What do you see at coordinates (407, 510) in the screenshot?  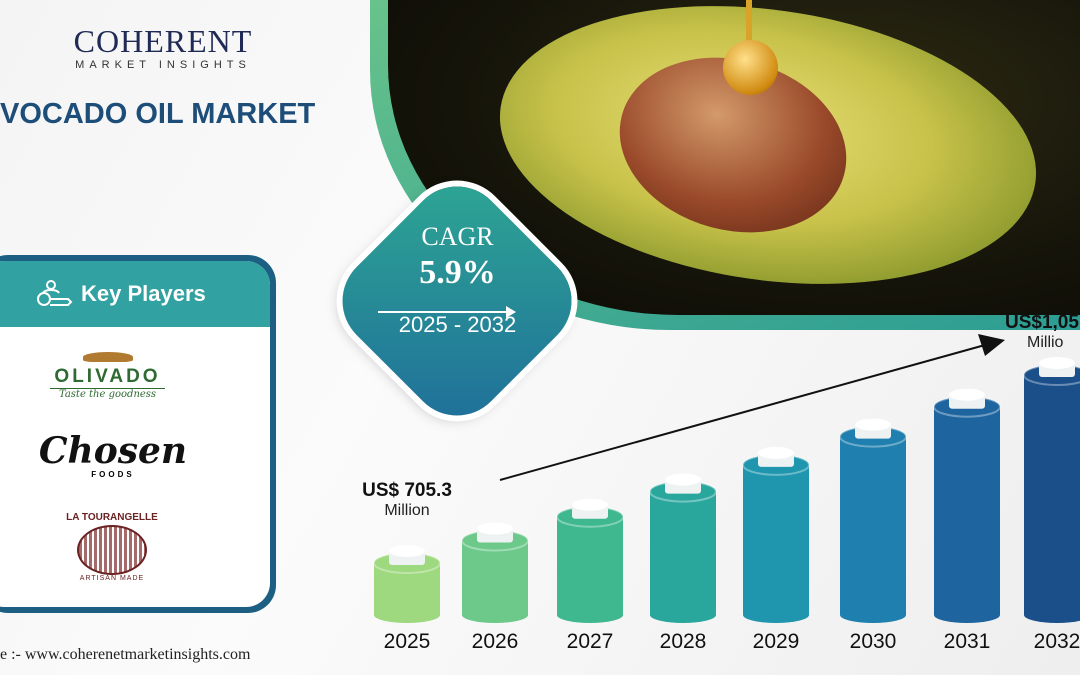 I see `start-unit: Million` at bounding box center [407, 510].